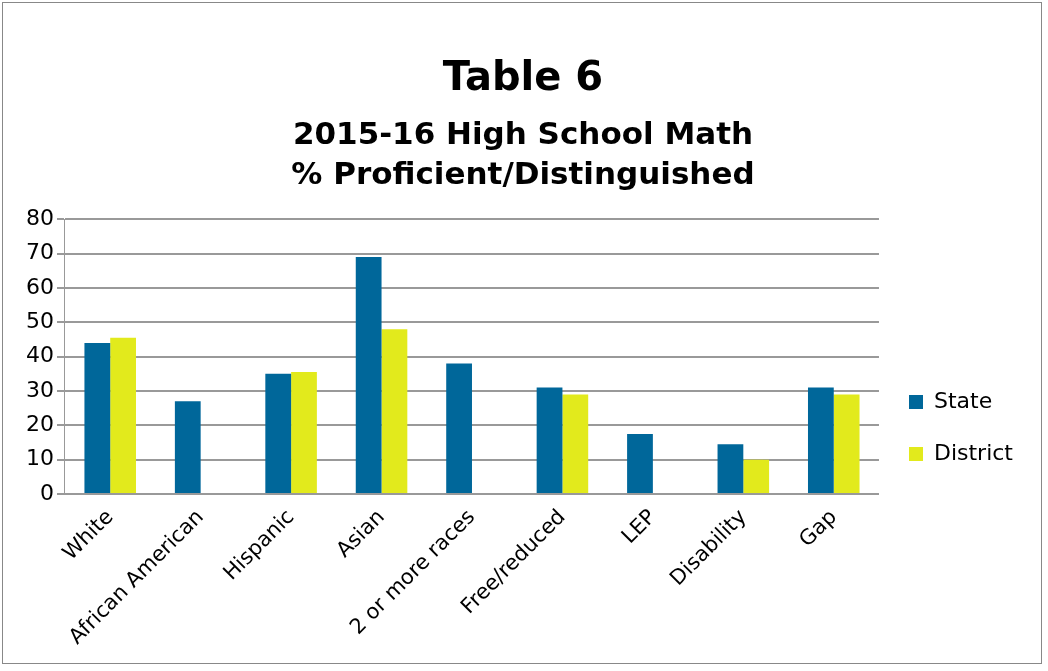 Image resolution: width=1048 pixels, height=671 pixels. I want to click on y-tick-label: 50, so click(39, 320).